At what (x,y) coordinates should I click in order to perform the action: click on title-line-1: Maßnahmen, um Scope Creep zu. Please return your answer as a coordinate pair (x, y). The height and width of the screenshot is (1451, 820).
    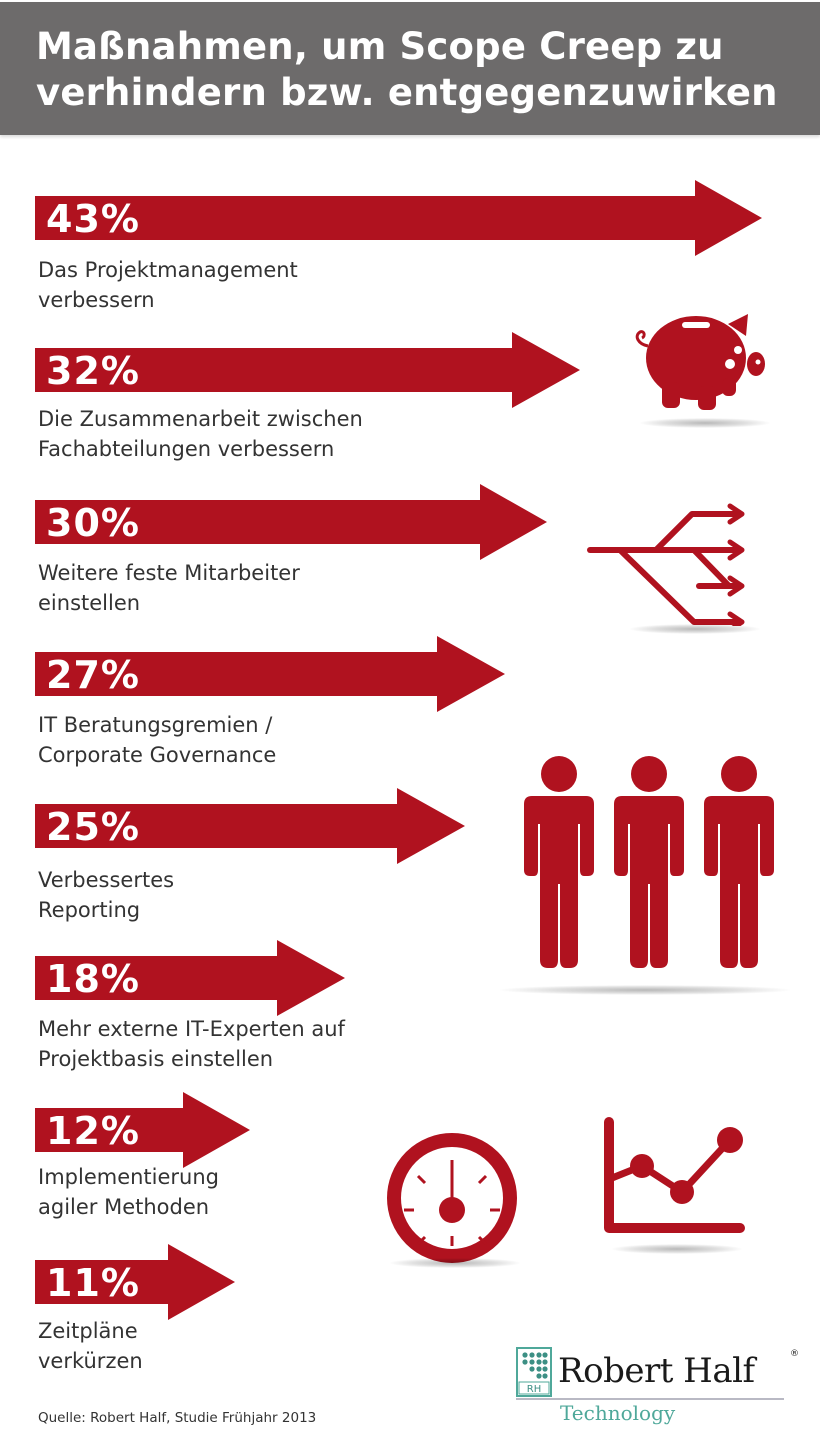
    Looking at the image, I should click on (380, 46).